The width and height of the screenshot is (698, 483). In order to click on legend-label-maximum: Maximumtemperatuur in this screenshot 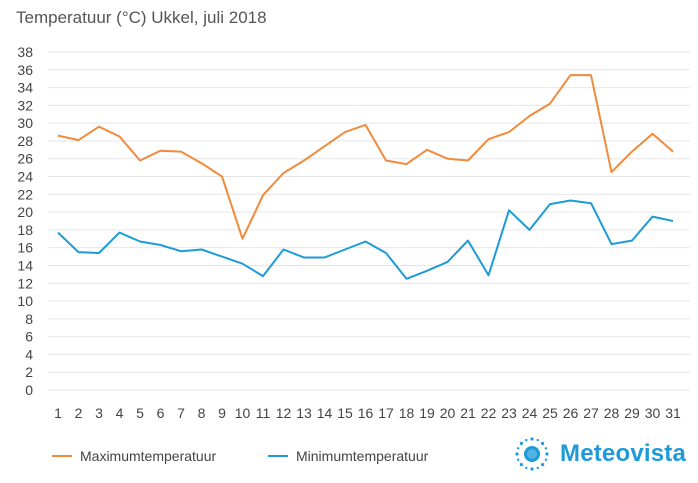, I will do `click(148, 456)`.